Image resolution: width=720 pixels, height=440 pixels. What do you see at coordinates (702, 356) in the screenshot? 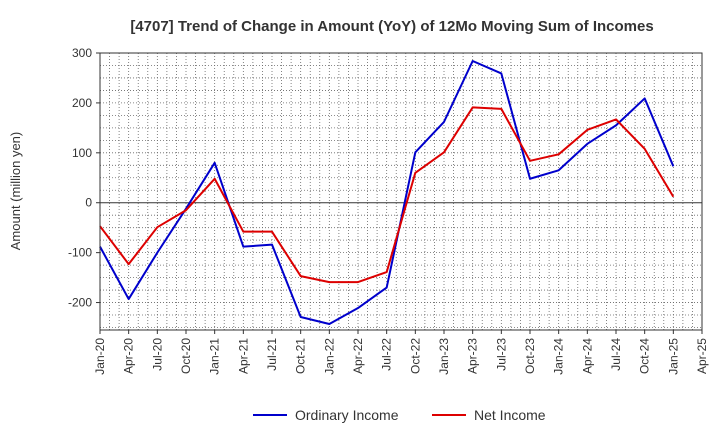
I see `x-tick-label: Apr-25` at bounding box center [702, 356].